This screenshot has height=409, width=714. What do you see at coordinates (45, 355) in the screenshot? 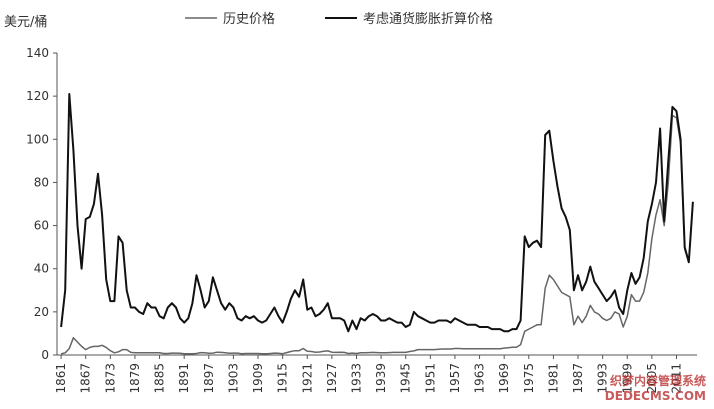
I see `y-tick-label: 0` at bounding box center [45, 355].